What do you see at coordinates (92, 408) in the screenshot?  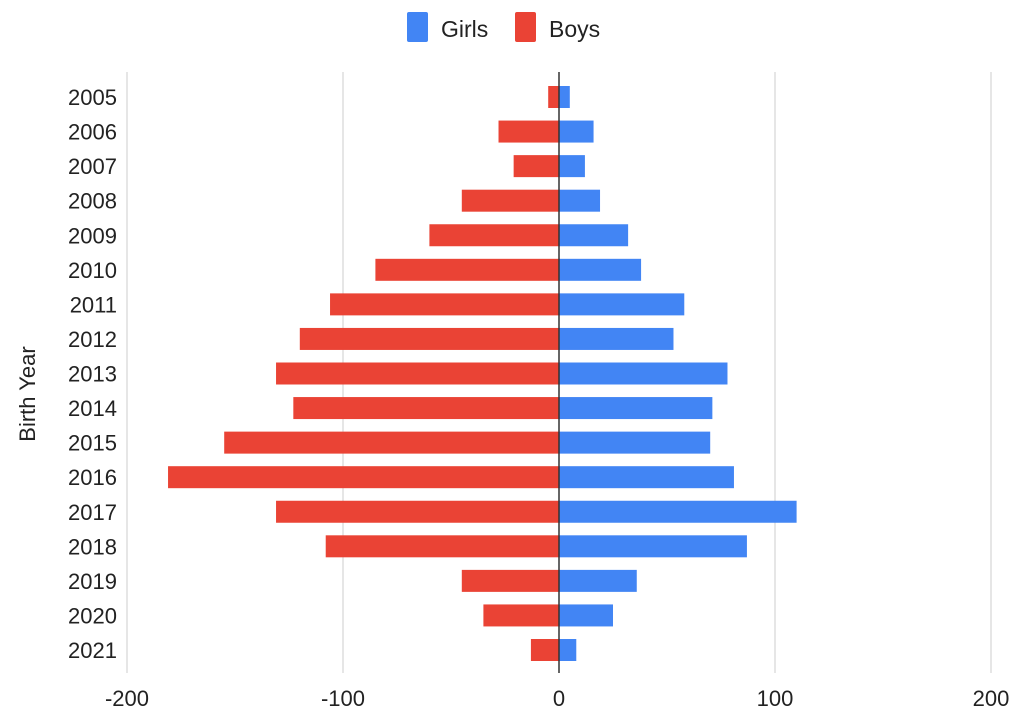 I see `y-tick-label: 2014` at bounding box center [92, 408].